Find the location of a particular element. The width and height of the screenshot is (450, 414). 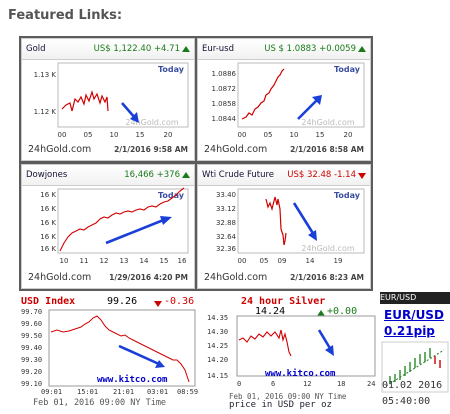

page-title: Featured Links: is located at coordinates (65, 15).